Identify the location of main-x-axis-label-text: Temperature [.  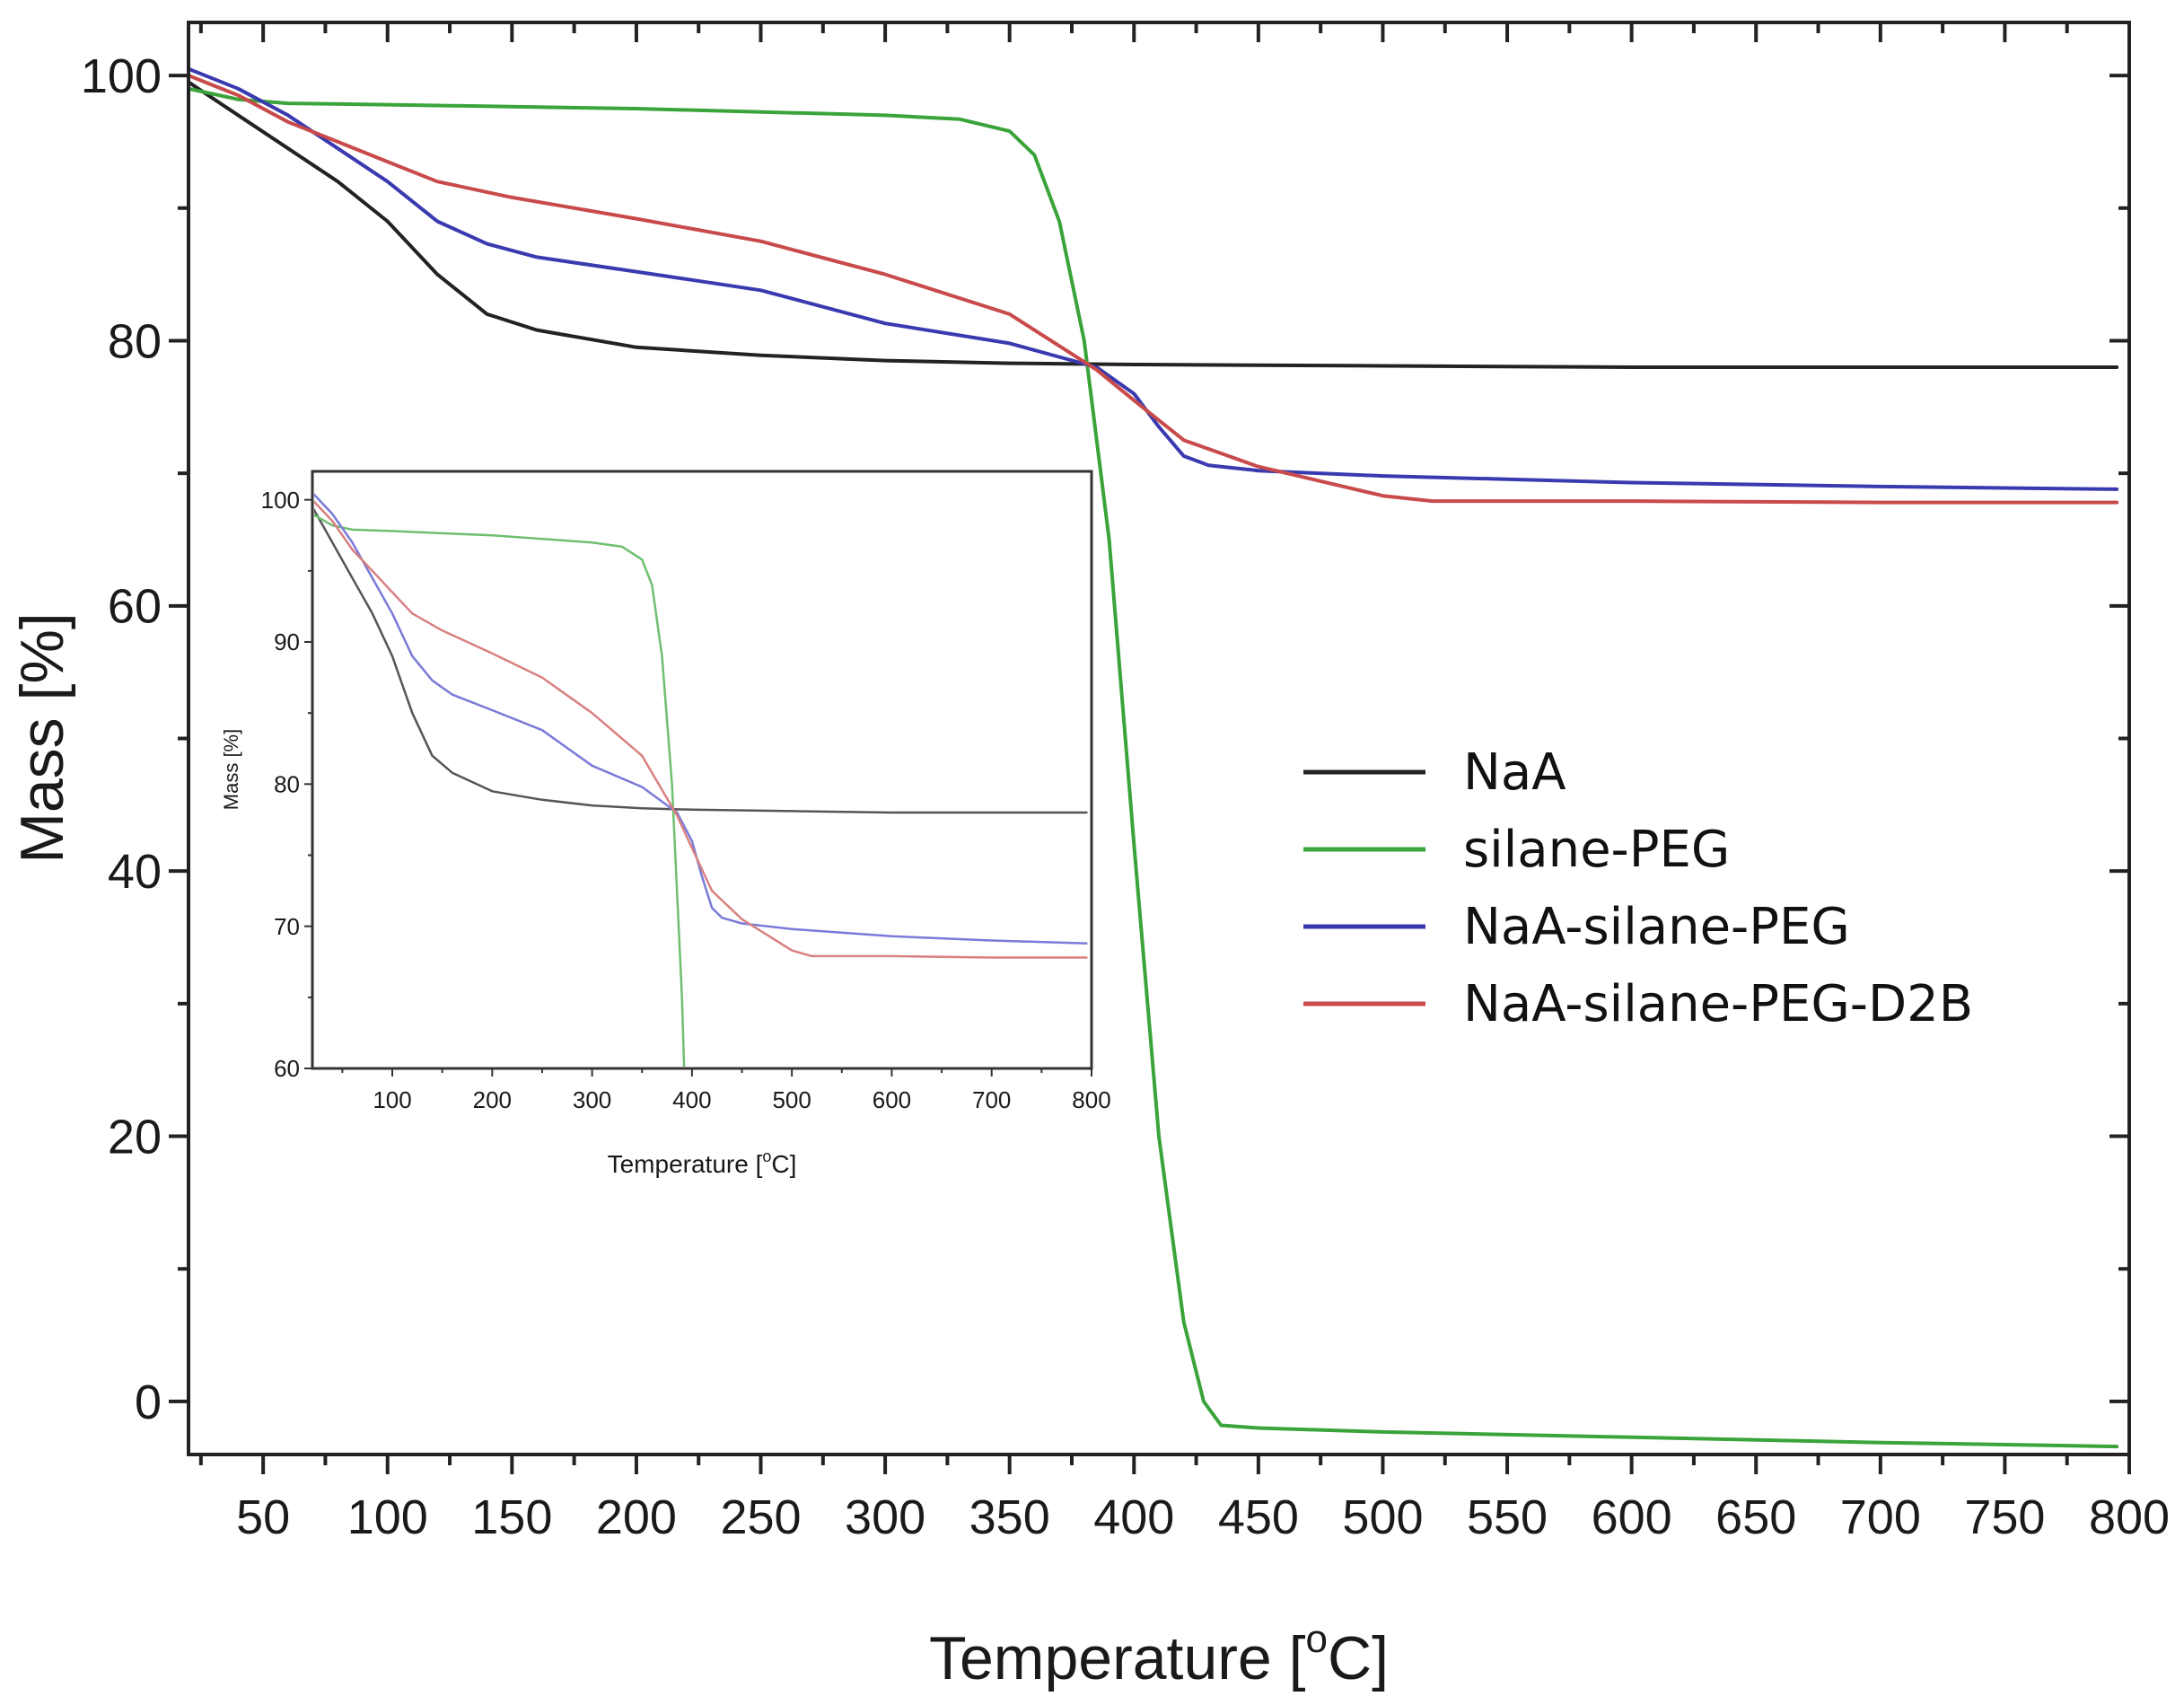
(1117, 1658).